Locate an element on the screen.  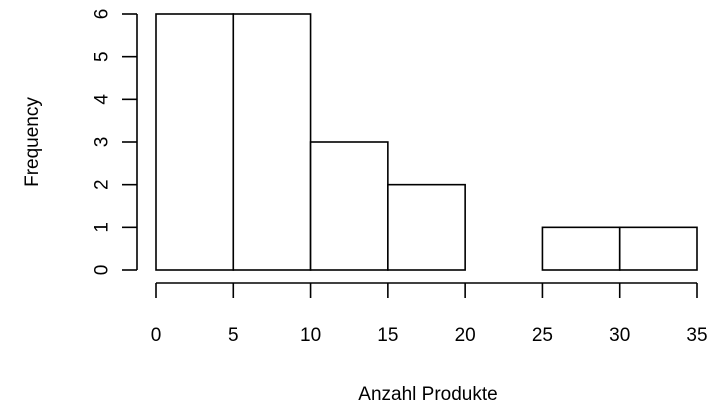
y-tick-label-4: 4 is located at coordinates (102, 99).